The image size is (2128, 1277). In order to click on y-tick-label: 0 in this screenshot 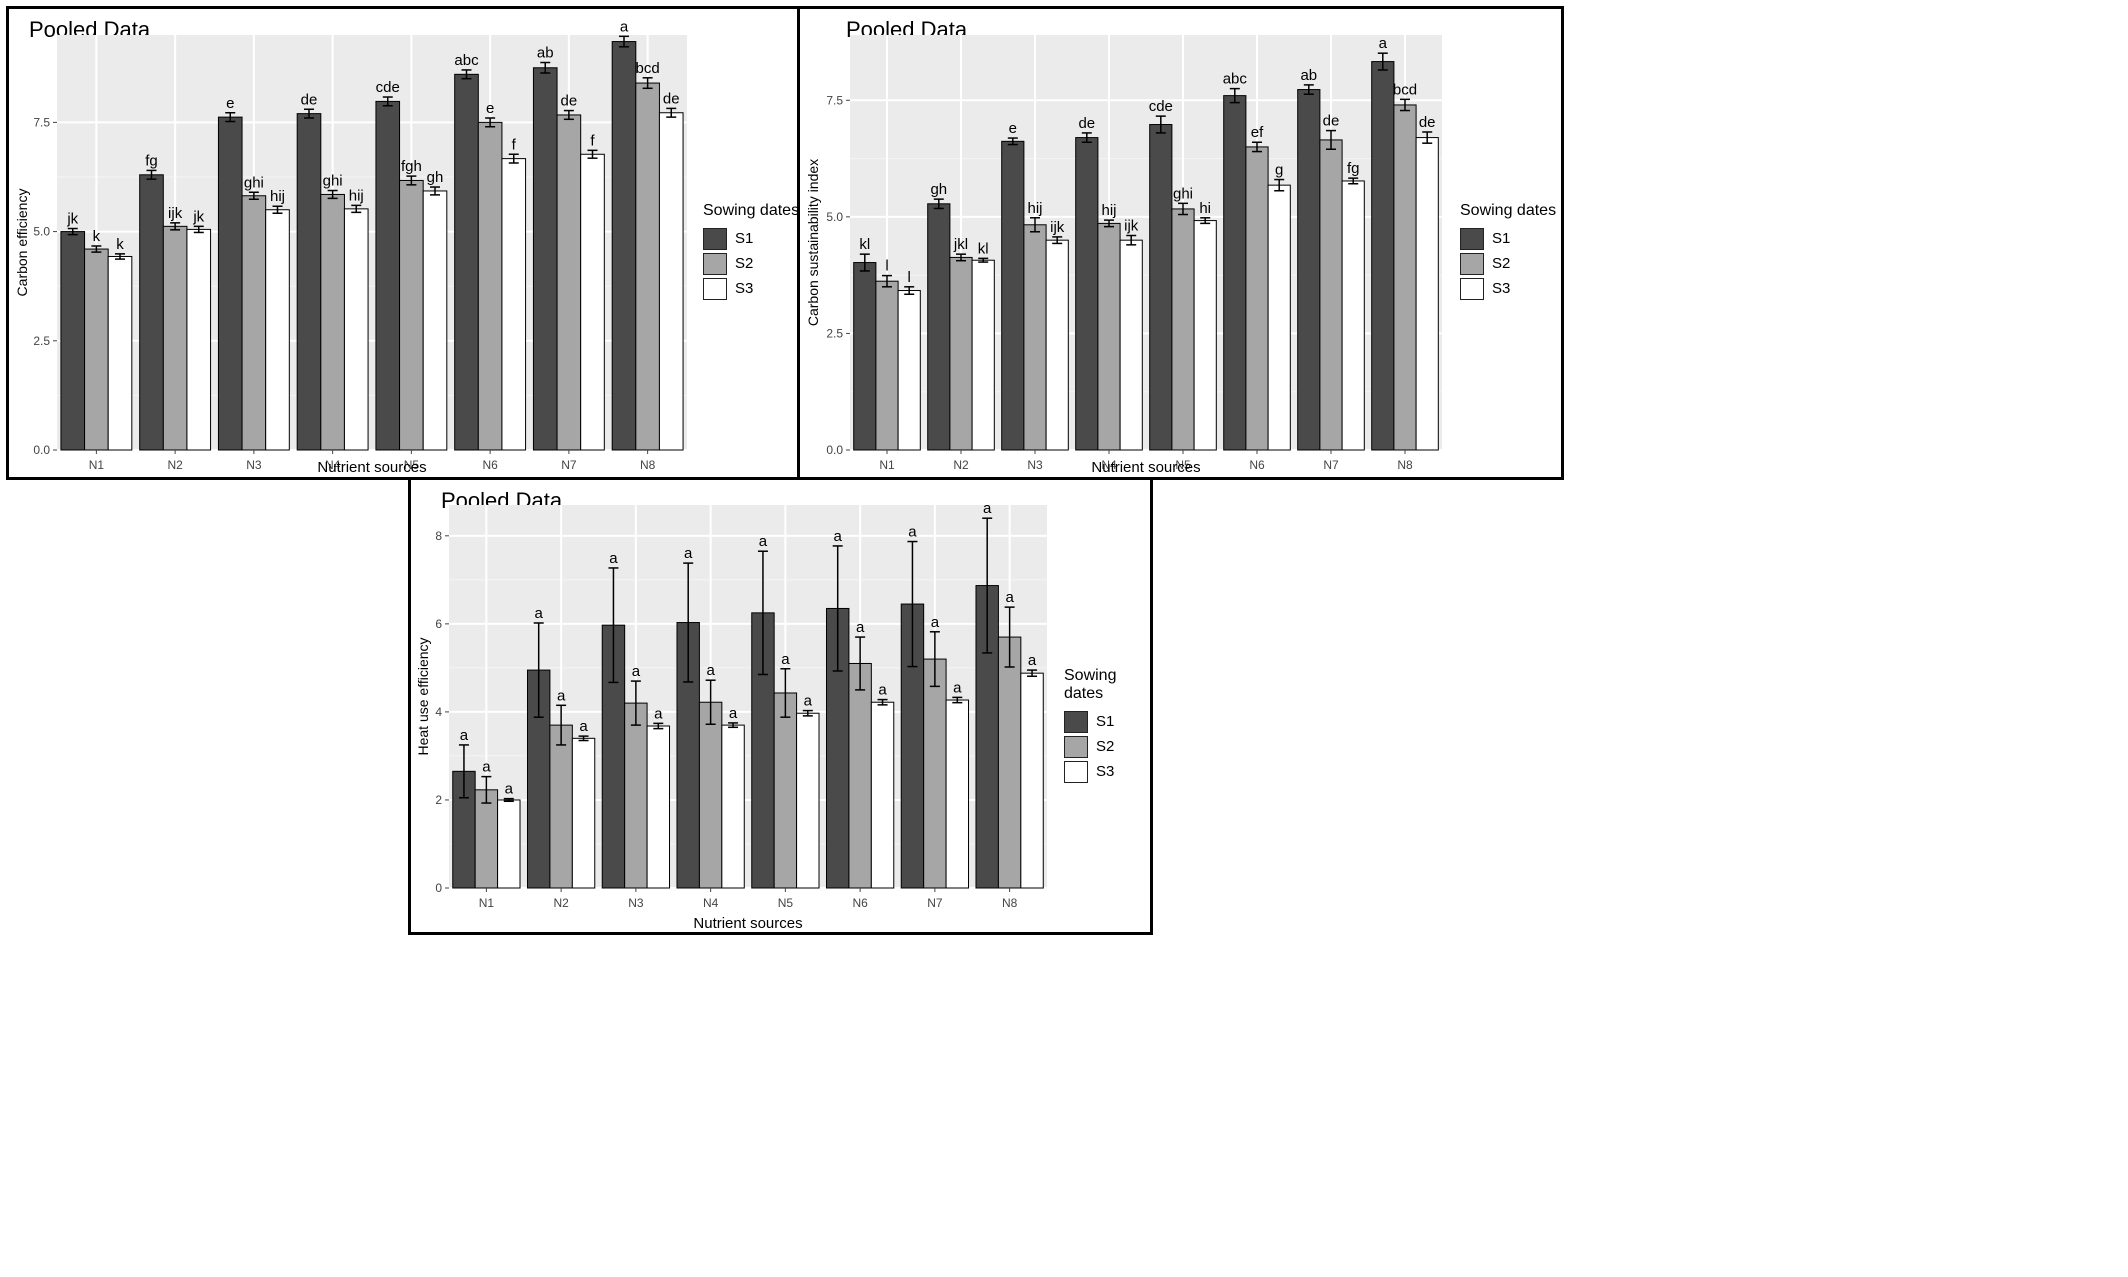, I will do `click(438, 888)`.